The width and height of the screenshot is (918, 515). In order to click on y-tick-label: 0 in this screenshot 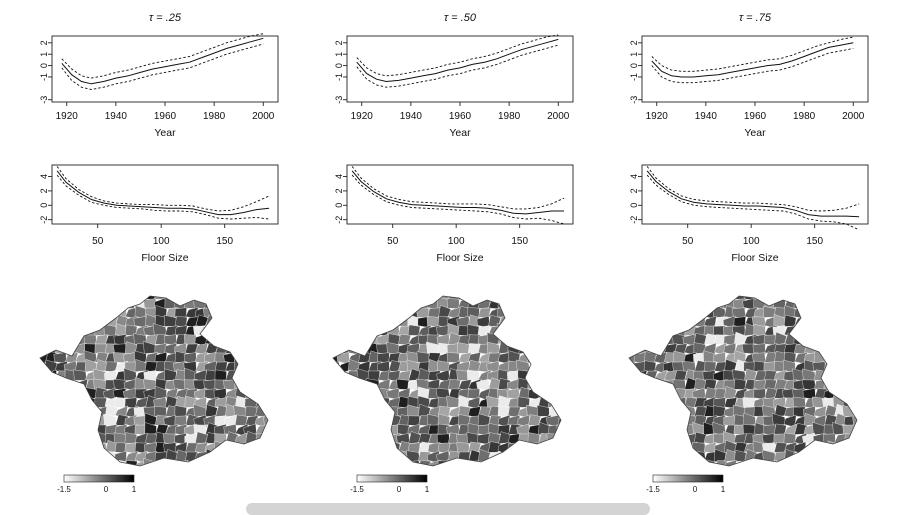, I will do `click(634, 205)`.